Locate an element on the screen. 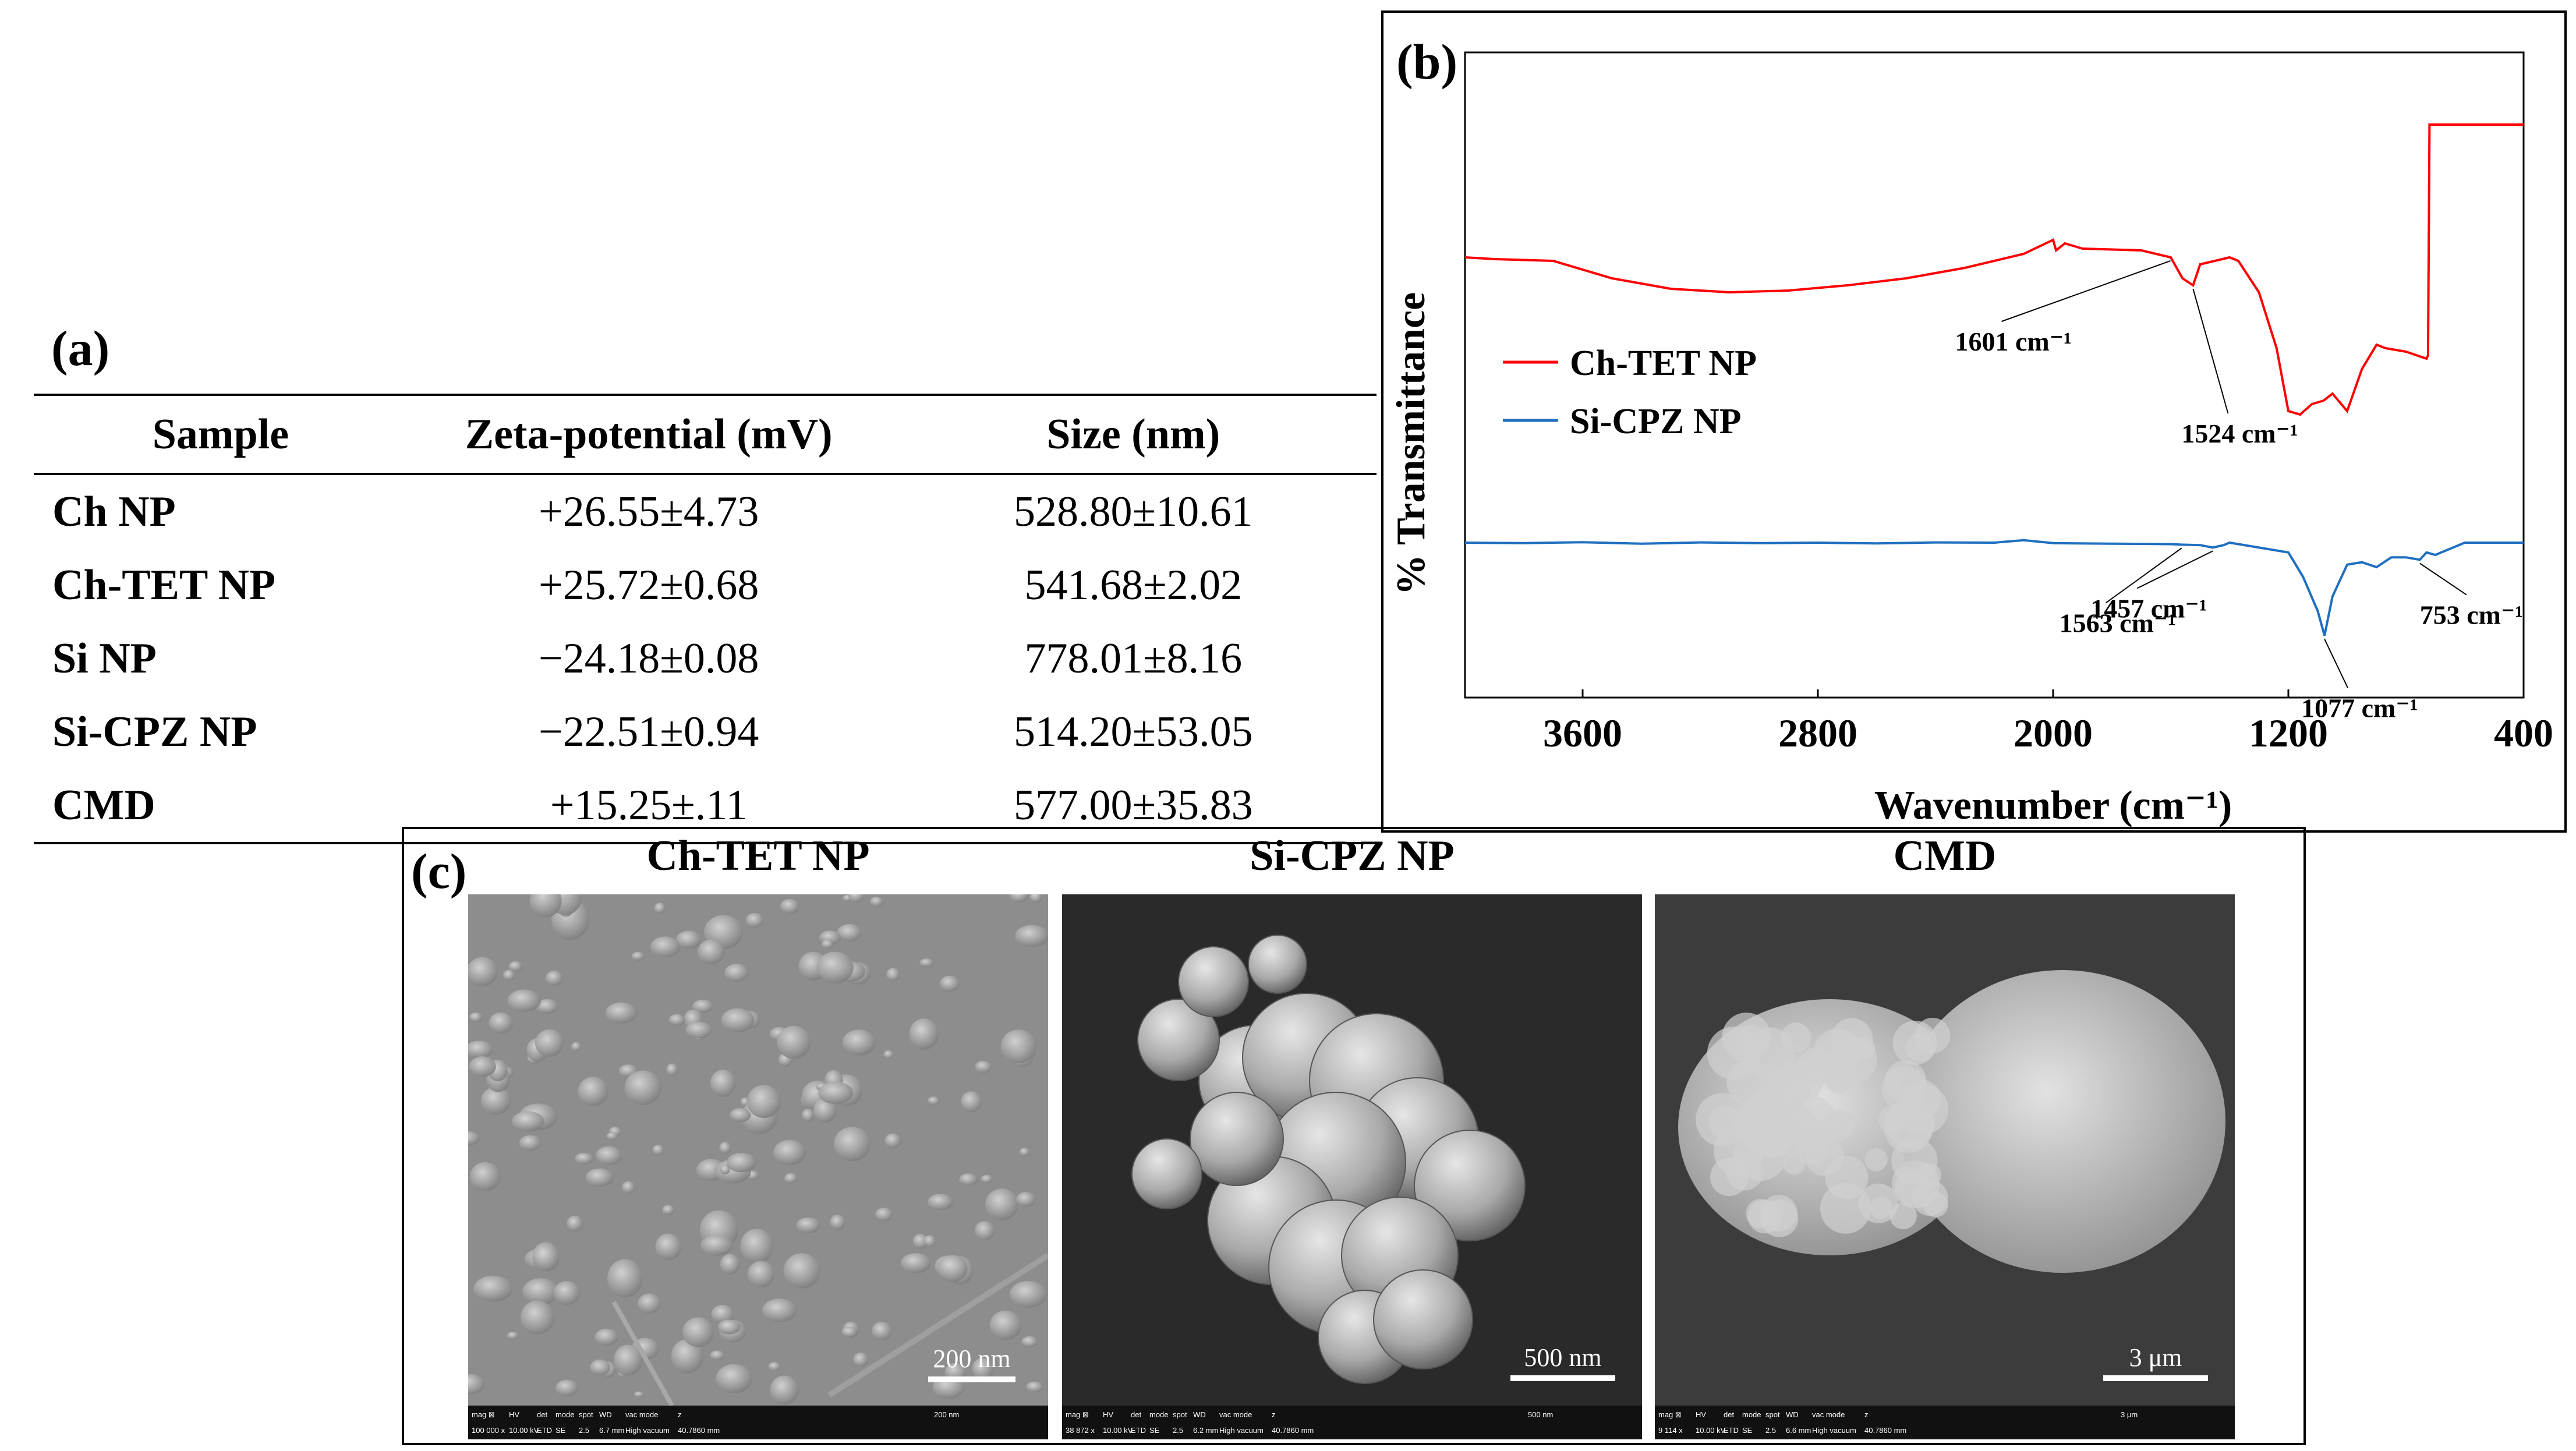 This screenshot has width=2576, height=1451. info-bar-header: z is located at coordinates (680, 1414).